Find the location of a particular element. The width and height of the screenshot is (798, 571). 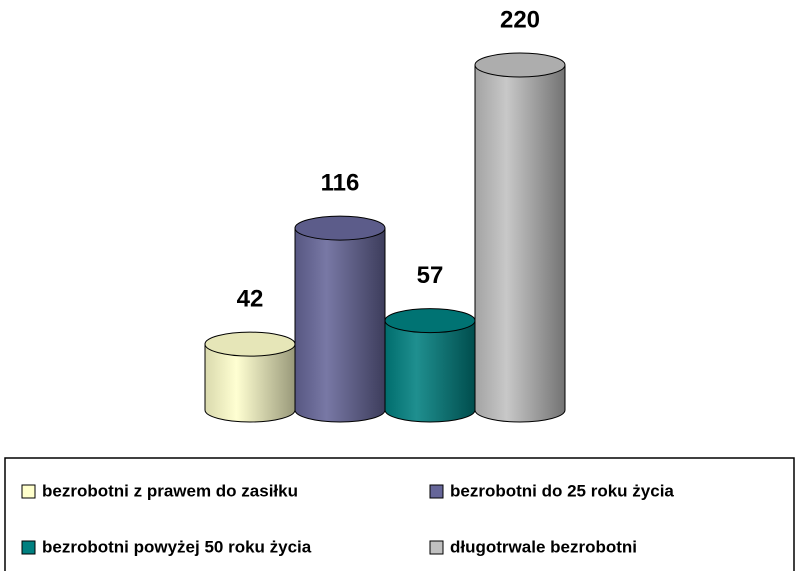

legend-label: bezrobotni do 25 roku życia is located at coordinates (562, 490).